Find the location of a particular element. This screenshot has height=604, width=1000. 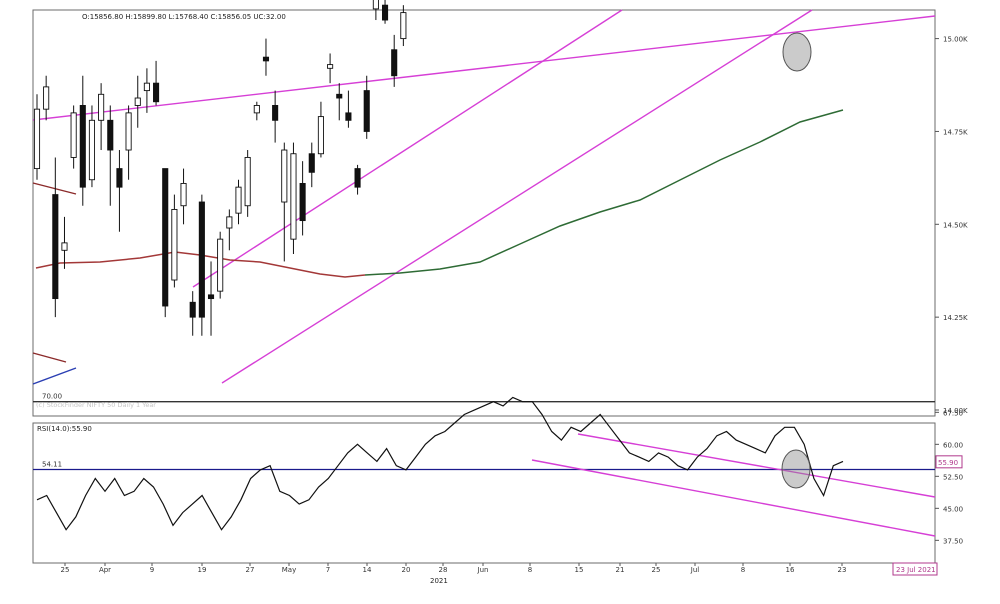

moving-average-red is located at coordinates (200, 264).